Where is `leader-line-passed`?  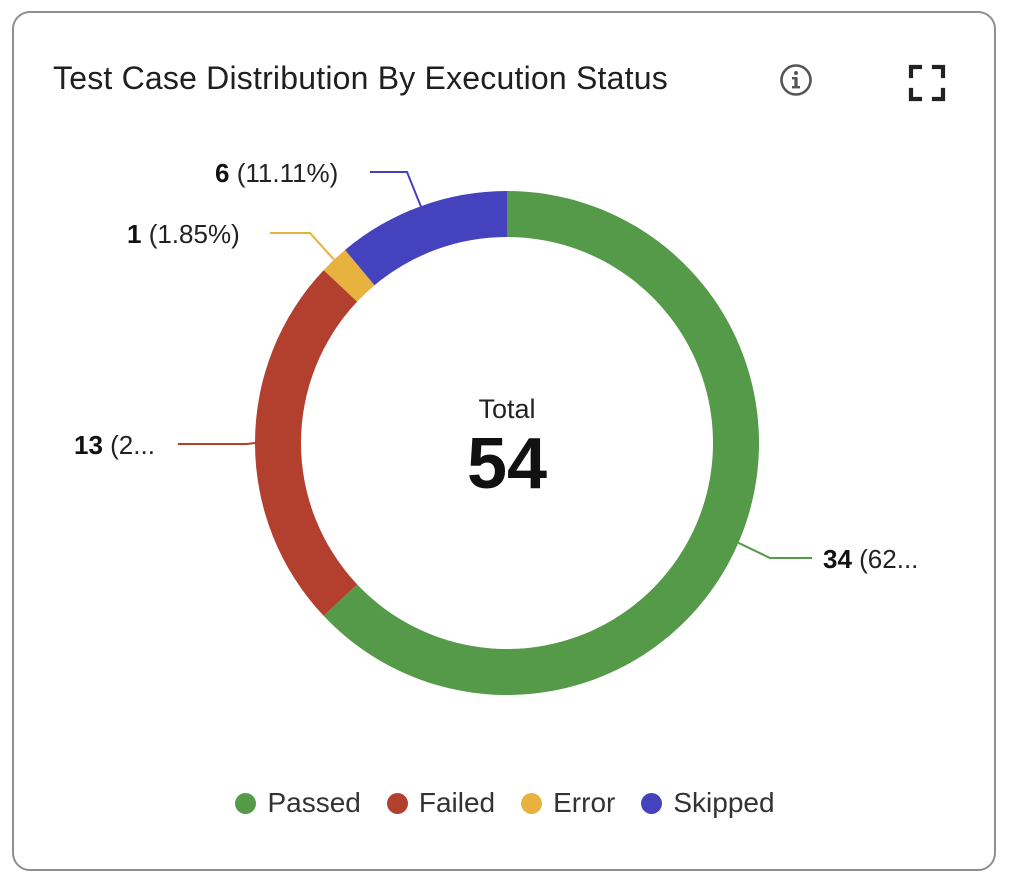
leader-line-passed is located at coordinates (774, 550).